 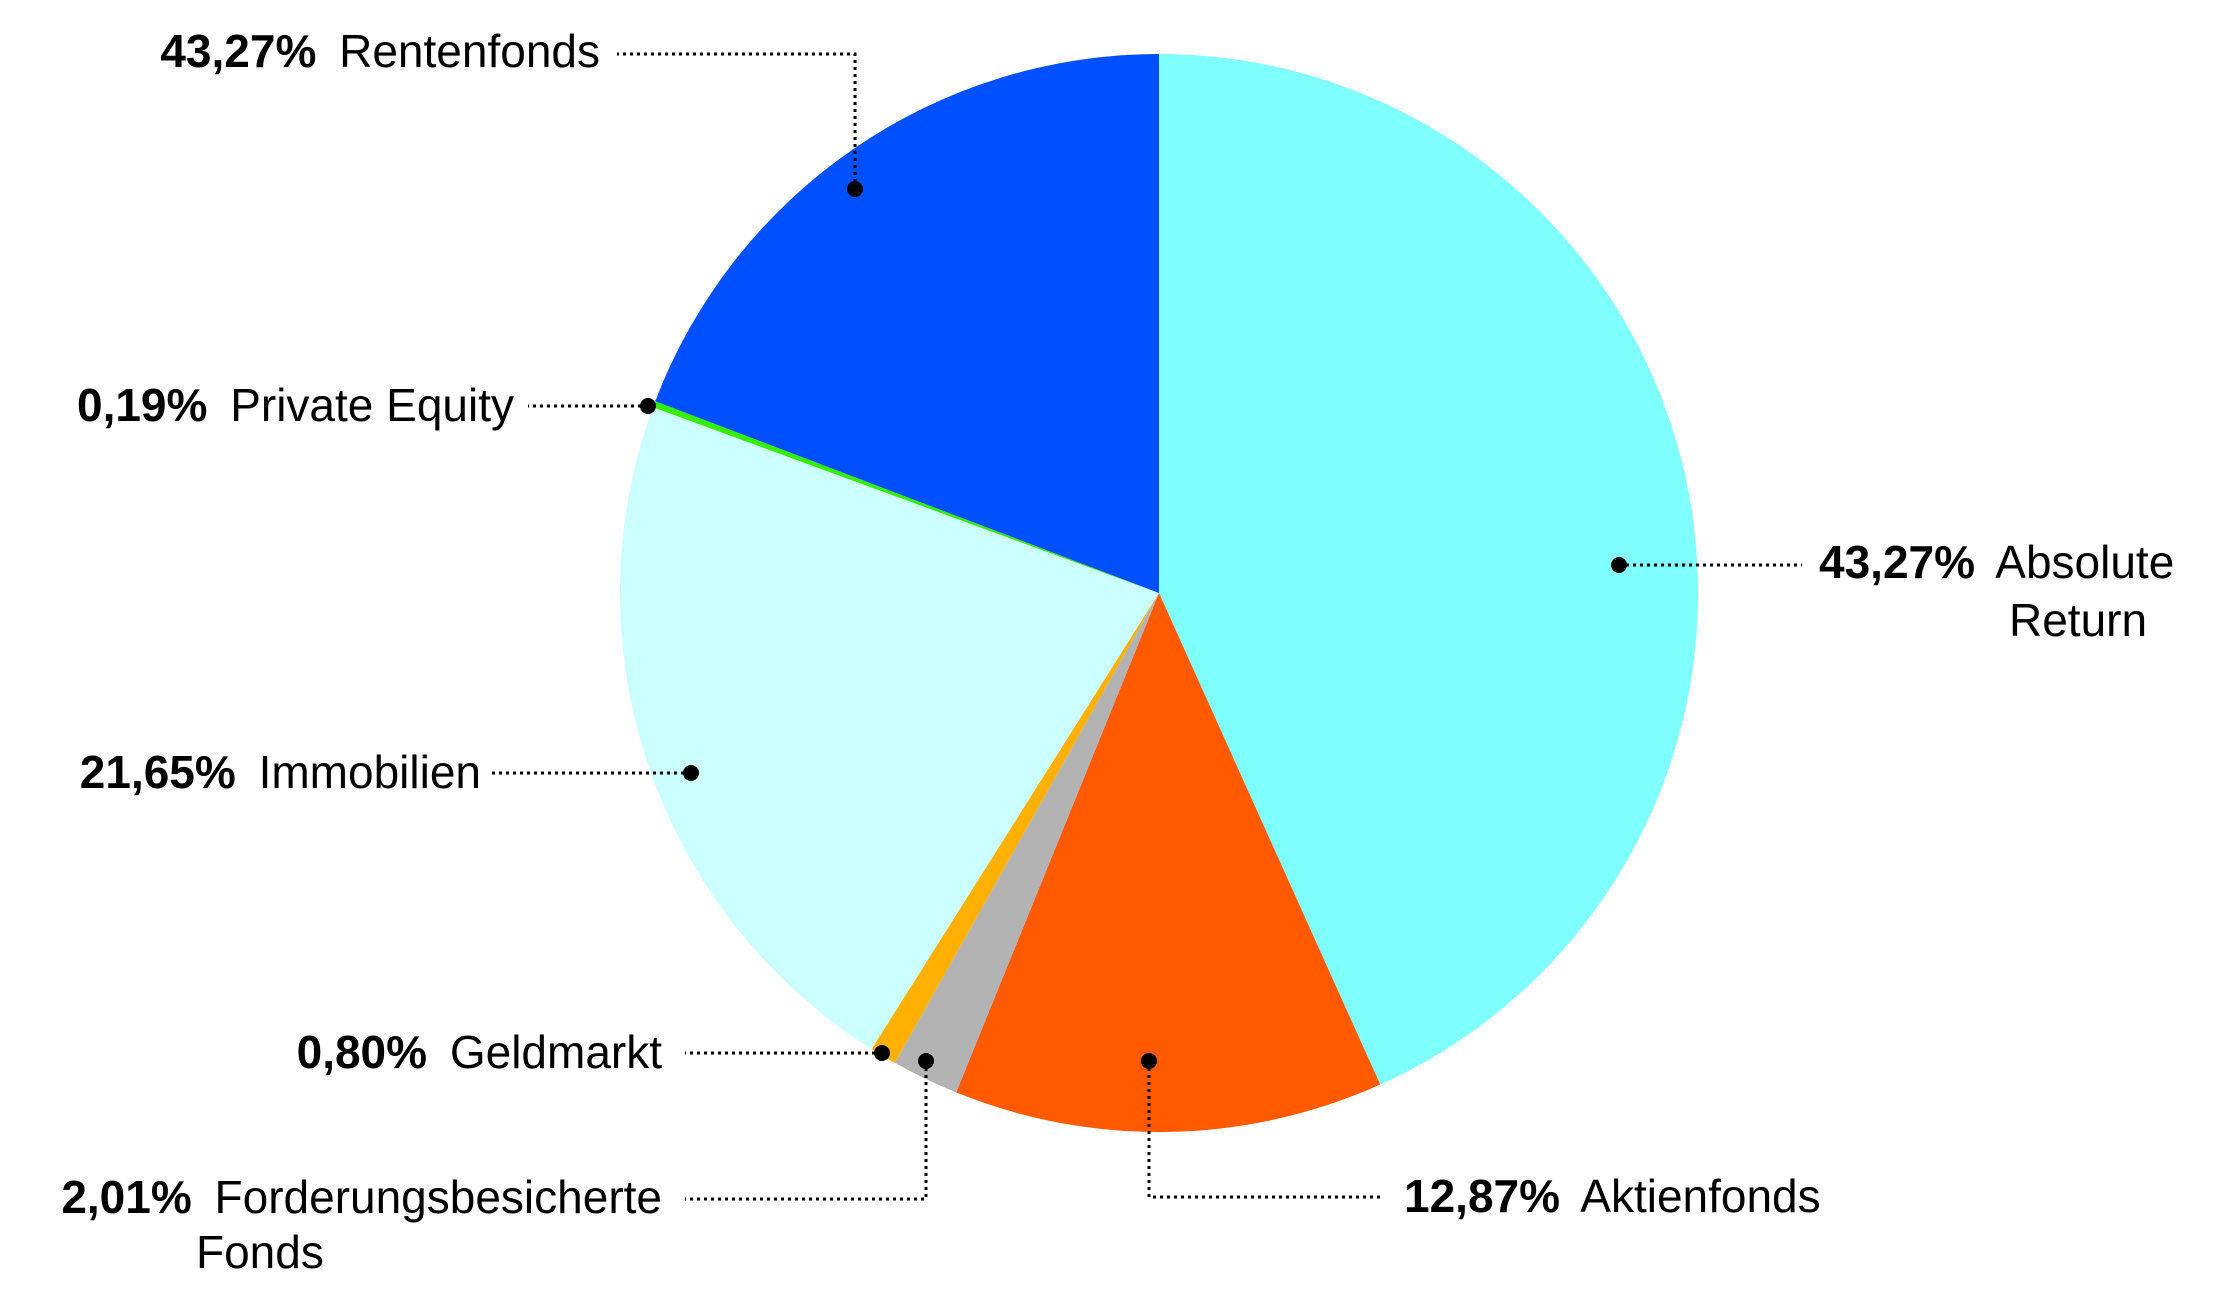 I want to click on dot-aktienfonds, so click(x=1149, y=1061).